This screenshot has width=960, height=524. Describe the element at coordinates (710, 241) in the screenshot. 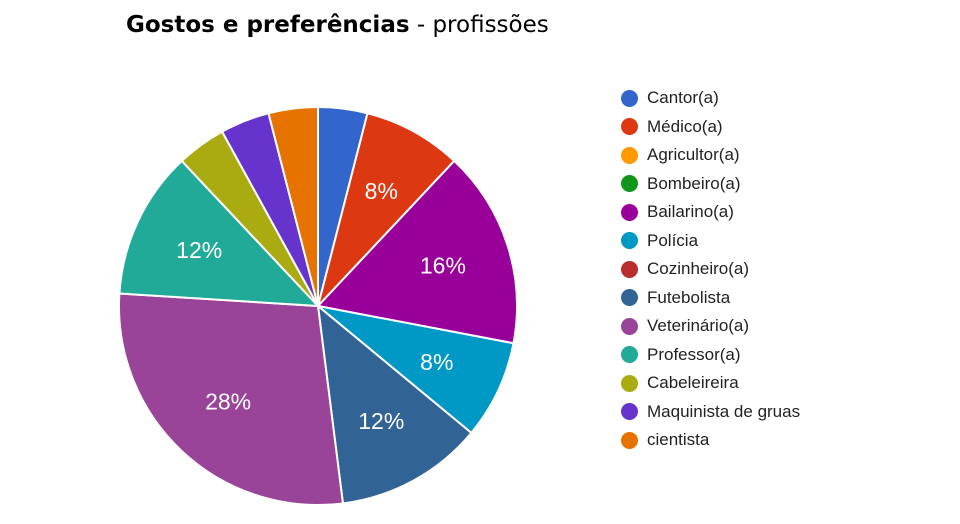

I see `legend-item-policia: Polícia` at that location.